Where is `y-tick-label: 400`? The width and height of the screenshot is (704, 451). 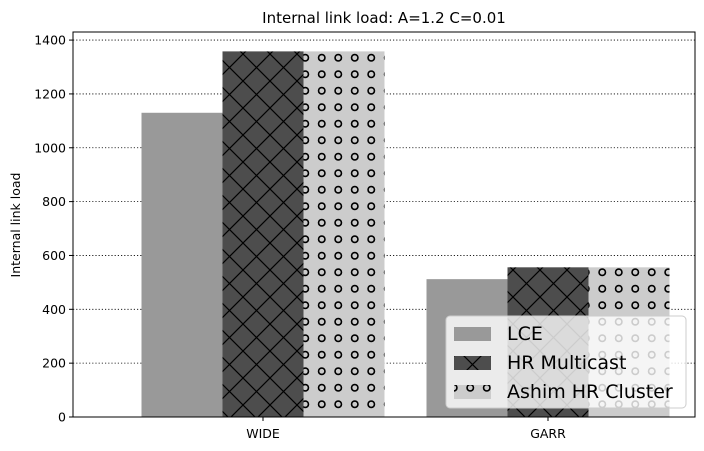 y-tick-label: 400 is located at coordinates (54, 309).